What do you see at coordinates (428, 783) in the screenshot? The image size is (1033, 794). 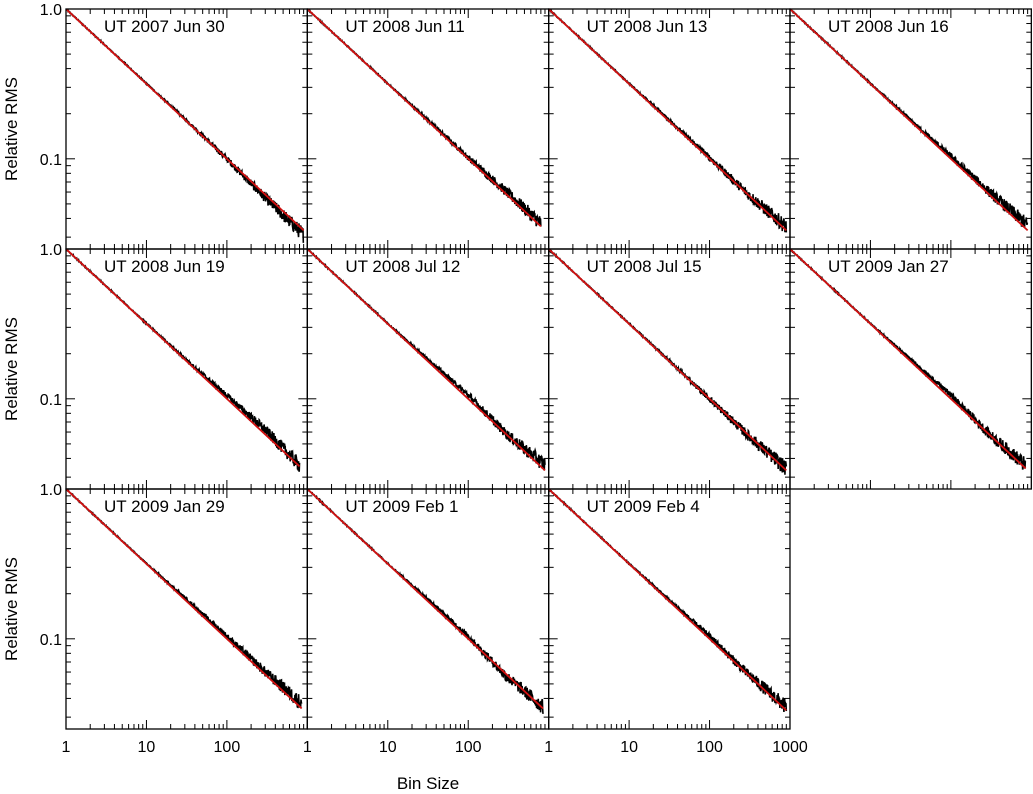 I see `x-axis-title: Bin Size` at bounding box center [428, 783].